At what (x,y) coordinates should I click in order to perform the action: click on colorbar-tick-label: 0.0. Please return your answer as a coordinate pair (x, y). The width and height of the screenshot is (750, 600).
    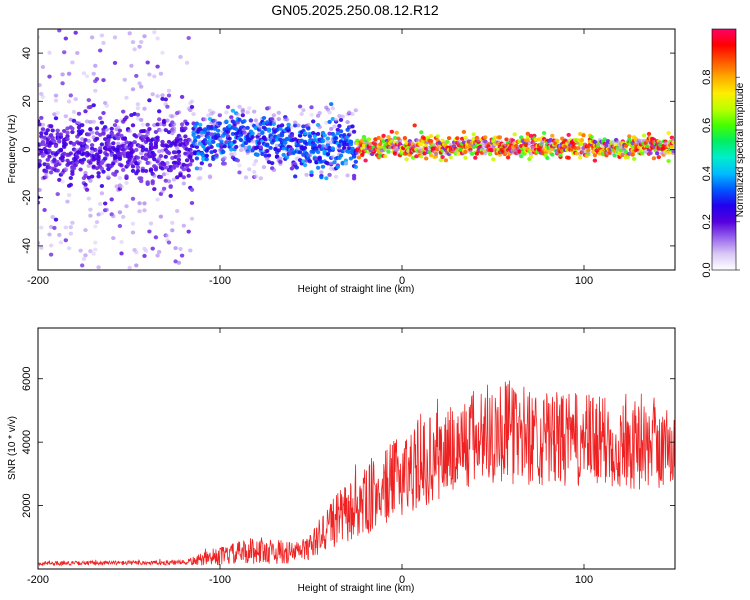
    Looking at the image, I should click on (707, 269).